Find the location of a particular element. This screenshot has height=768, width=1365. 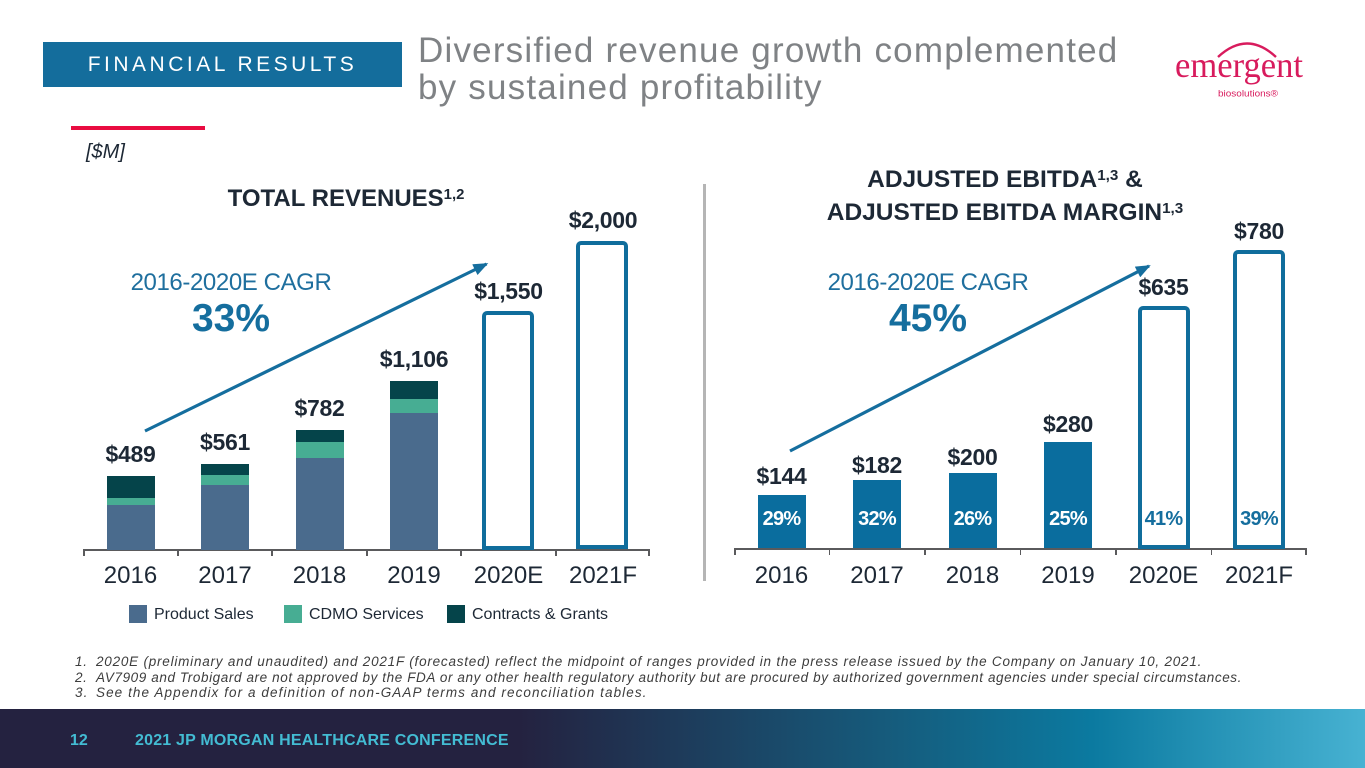

svg-text: emergent is located at coordinates (1239, 65).